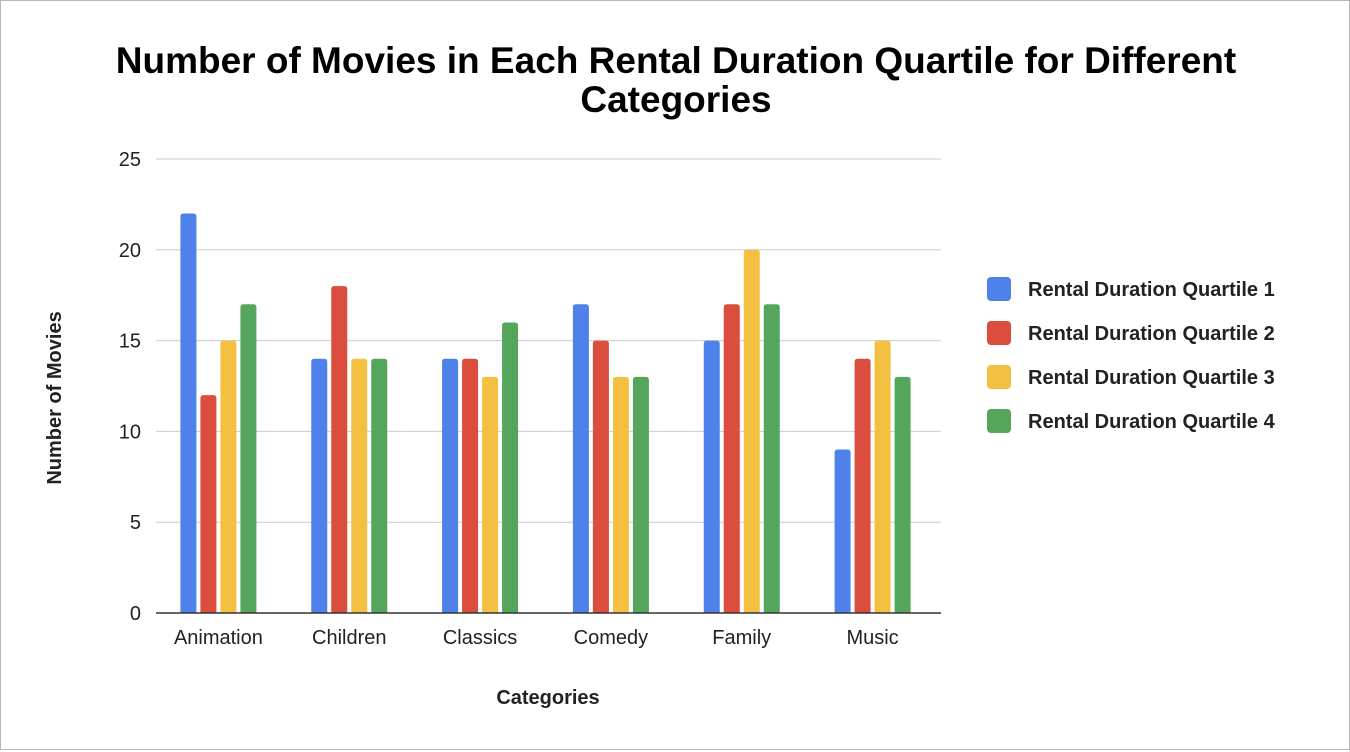 The image size is (1350, 752). What do you see at coordinates (1151, 334) in the screenshot?
I see `legend-label: Rental Duration Quartile 2` at bounding box center [1151, 334].